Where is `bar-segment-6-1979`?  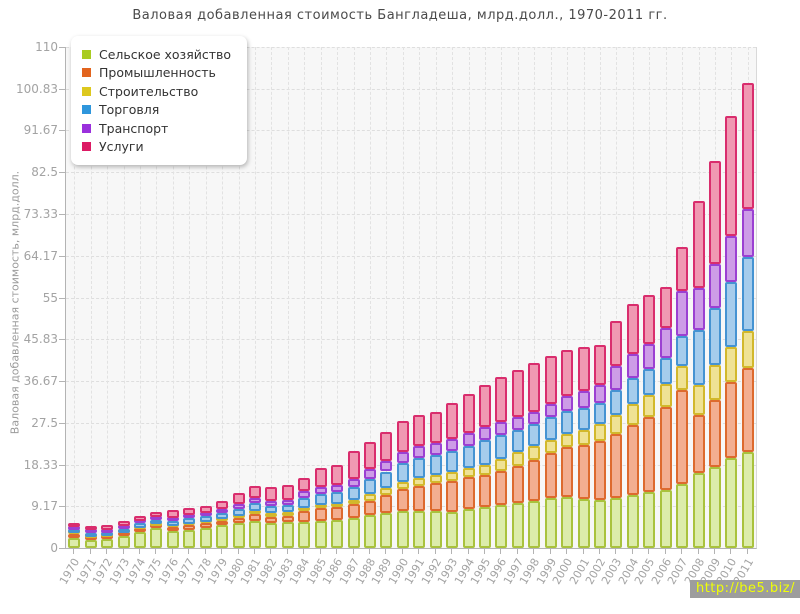
bar-segment-6-1979 is located at coordinates (222, 505).